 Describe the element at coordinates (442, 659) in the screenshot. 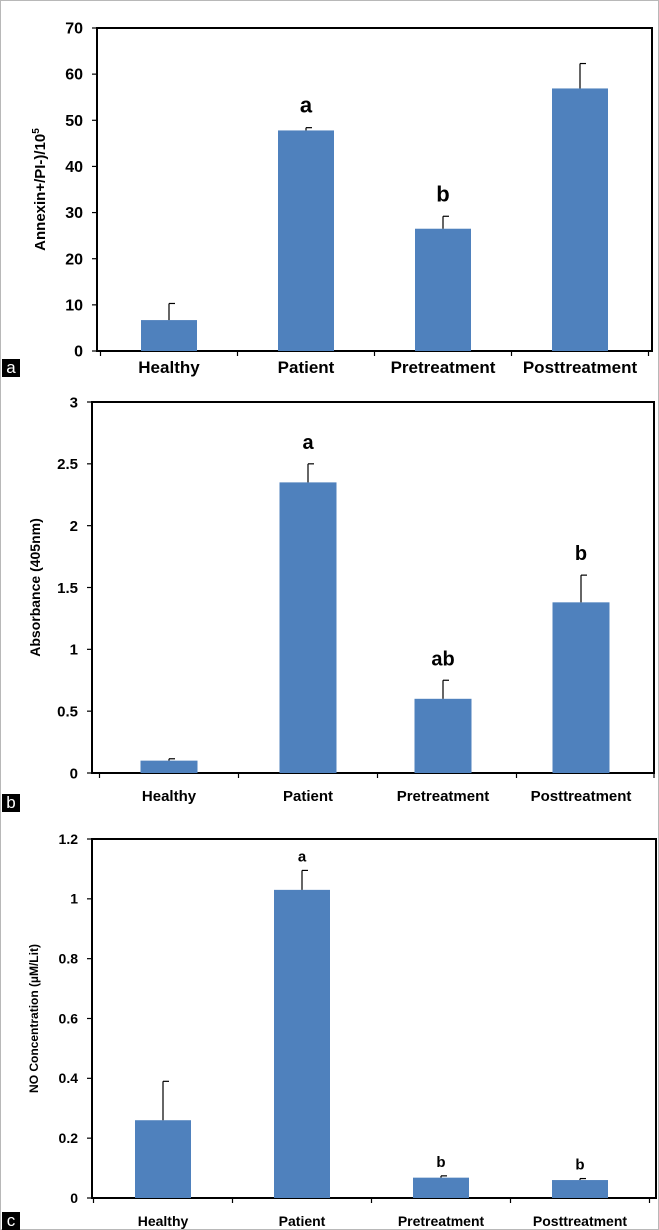

I see `panel-b-significance-label-pretreatment: ab` at that location.